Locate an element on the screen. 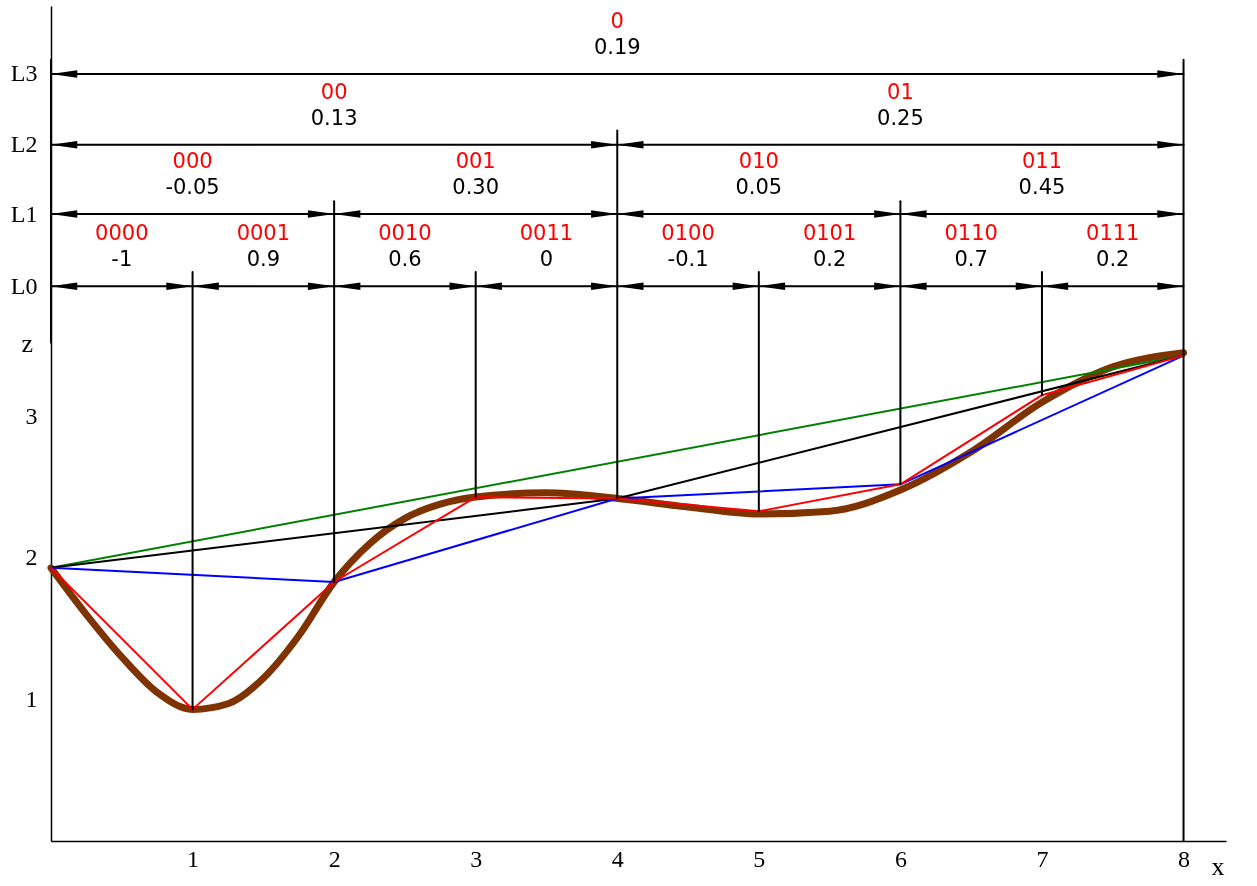 This screenshot has height=886, width=1257. y-tick-label: 1 is located at coordinates (31, 698).